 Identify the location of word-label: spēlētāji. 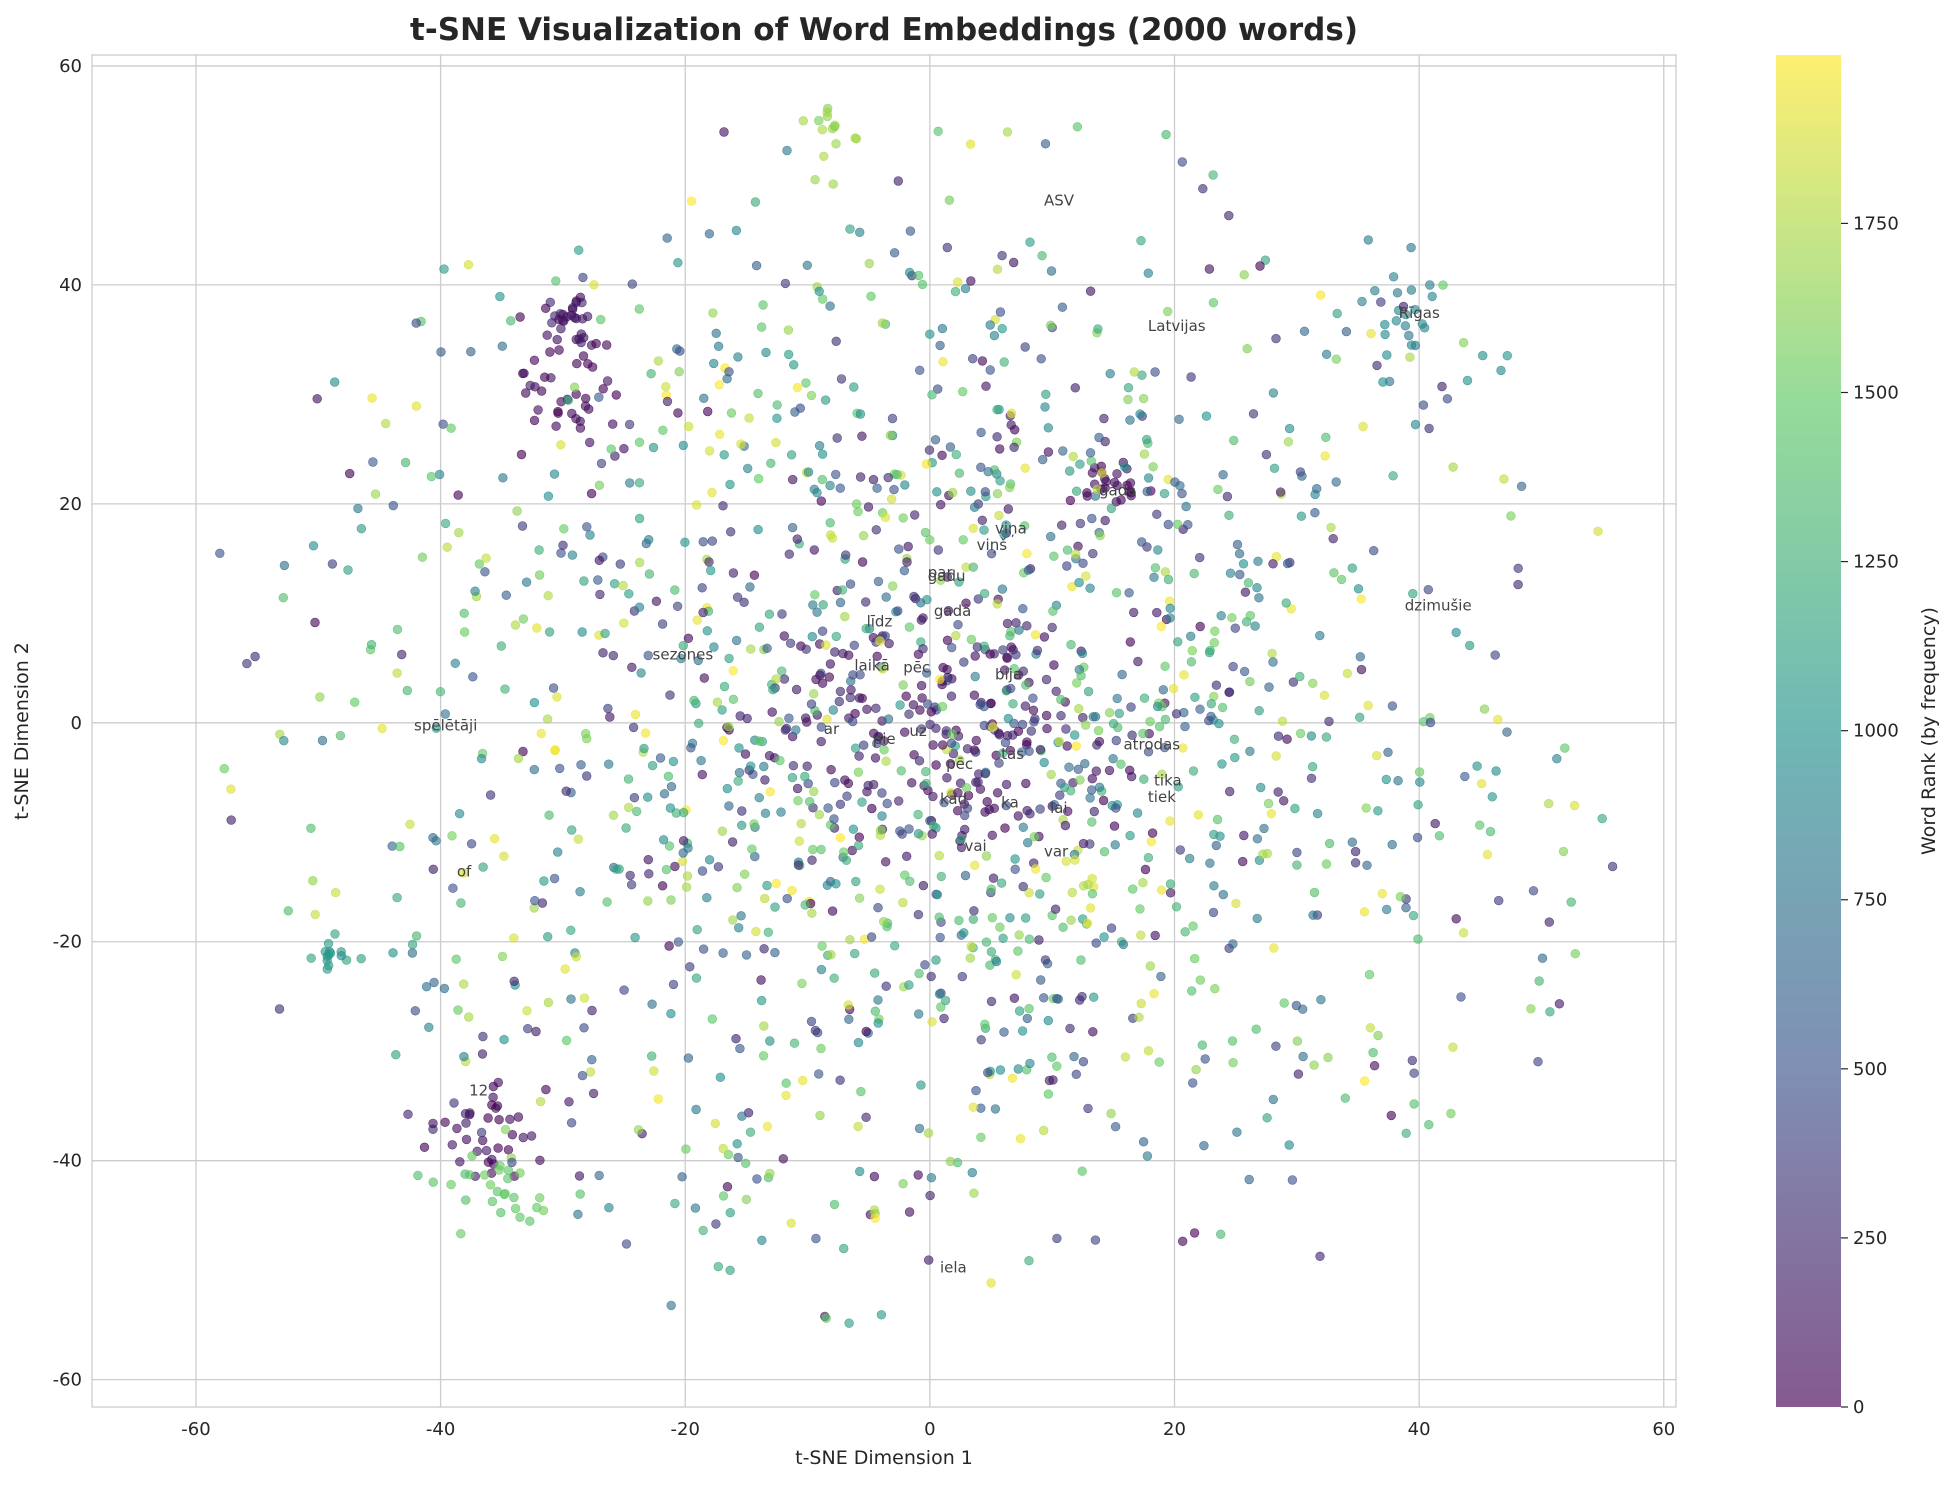
(445, 726).